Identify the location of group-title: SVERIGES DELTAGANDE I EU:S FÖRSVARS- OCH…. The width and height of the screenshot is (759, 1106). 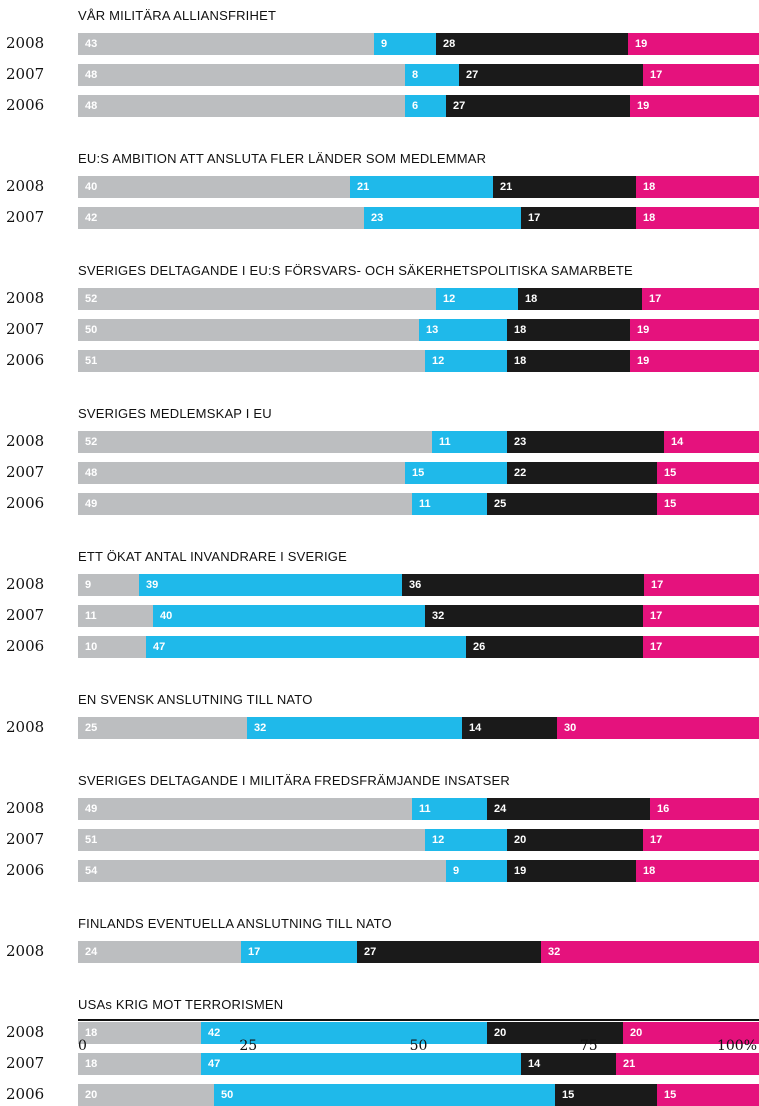
(355, 270).